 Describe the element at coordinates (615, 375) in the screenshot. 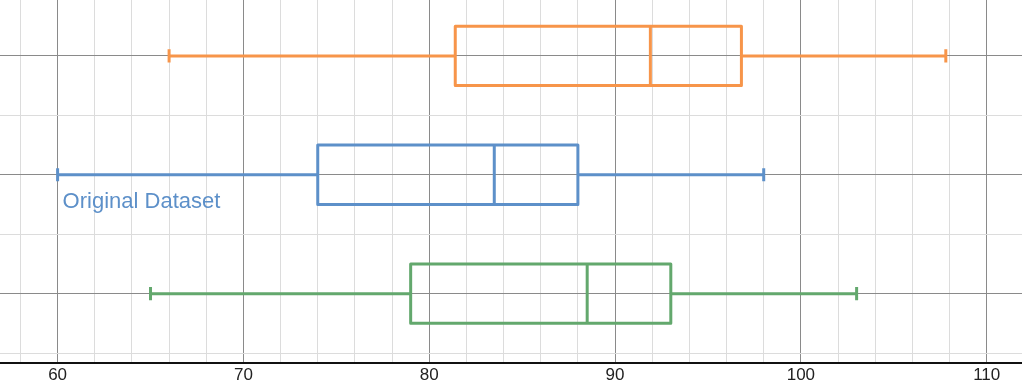

I see `x-tick-label: 90` at that location.